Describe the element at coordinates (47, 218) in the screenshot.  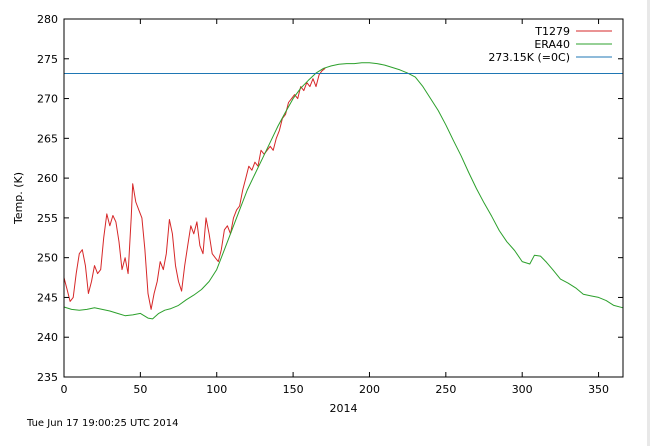
I see `y-tick-label: 255` at that location.